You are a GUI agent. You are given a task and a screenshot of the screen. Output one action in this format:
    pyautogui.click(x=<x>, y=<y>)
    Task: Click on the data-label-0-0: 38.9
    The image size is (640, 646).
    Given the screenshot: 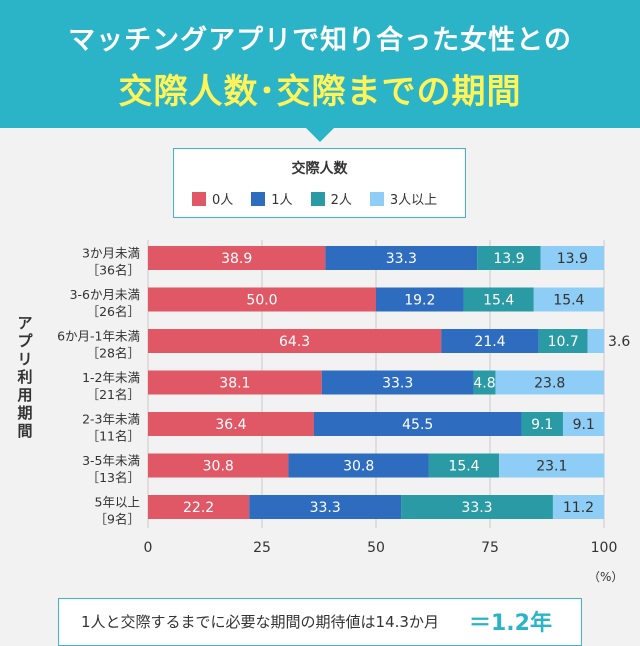 What is the action you would take?
    pyautogui.click(x=236, y=259)
    